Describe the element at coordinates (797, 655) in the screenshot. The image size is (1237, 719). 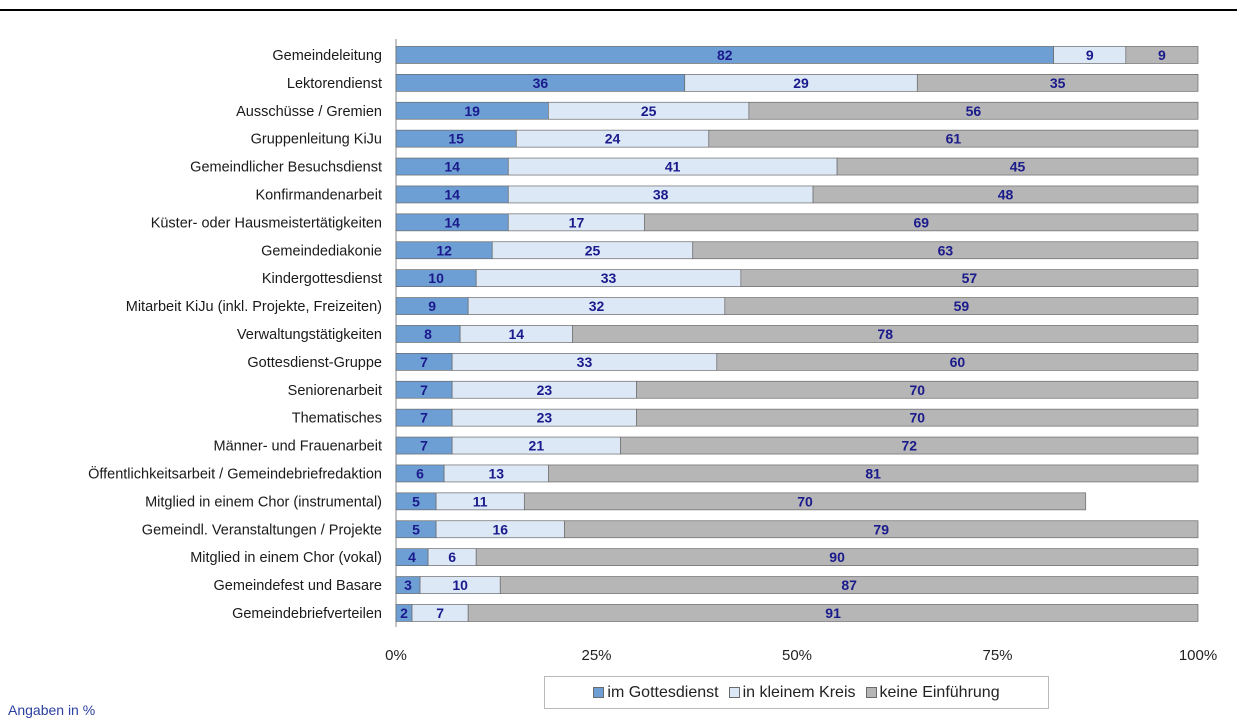
I see `x-tick-label: 50%` at that location.